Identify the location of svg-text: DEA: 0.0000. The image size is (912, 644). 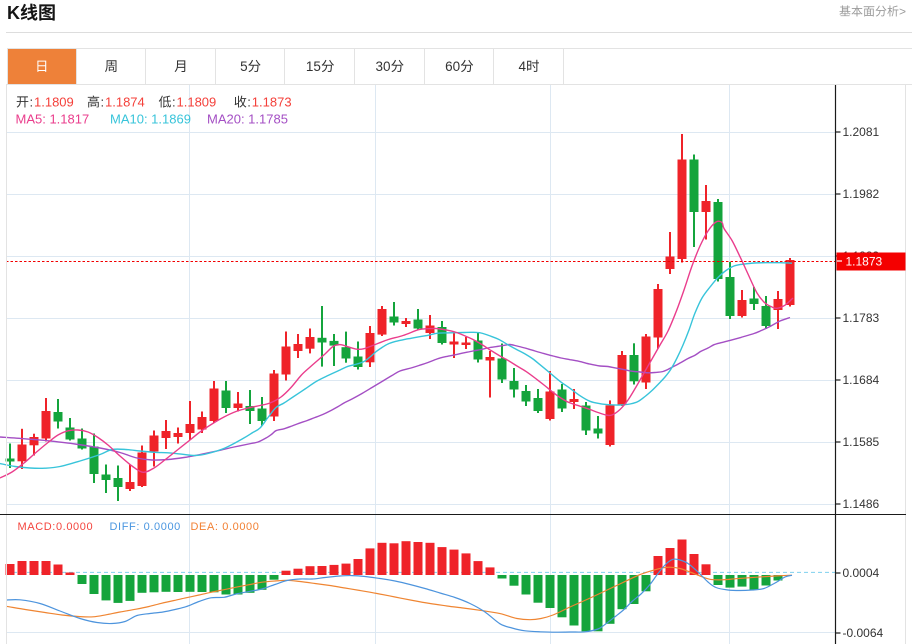
(225, 527).